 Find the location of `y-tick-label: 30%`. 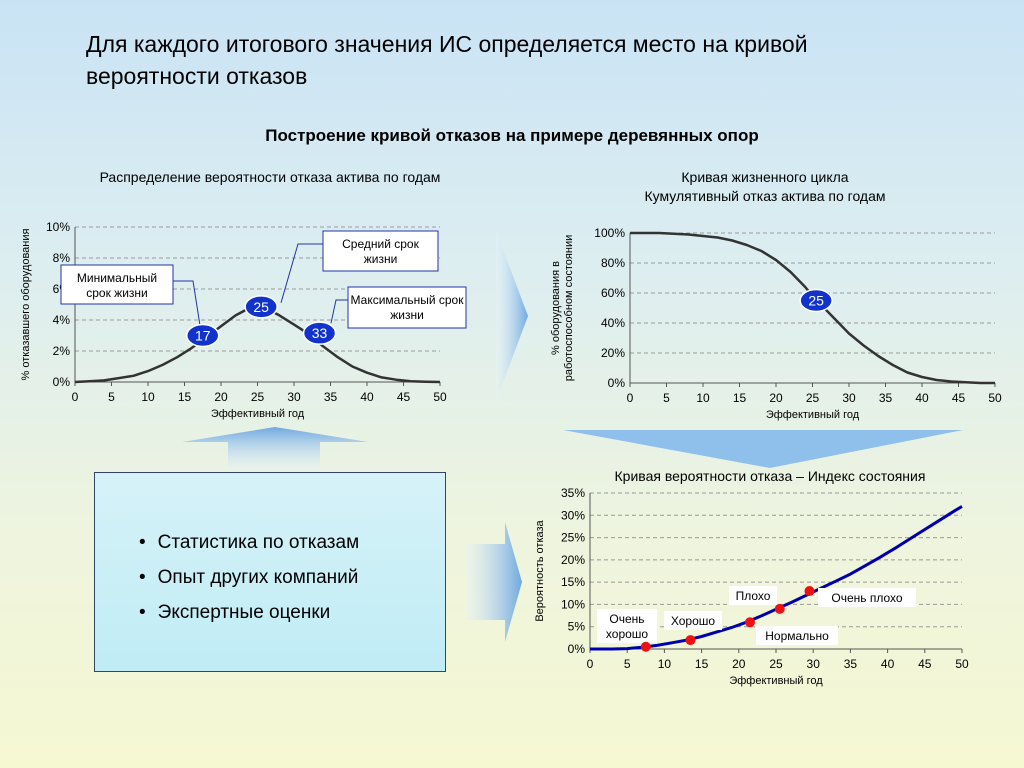

y-tick-label: 30% is located at coordinates (573, 515).